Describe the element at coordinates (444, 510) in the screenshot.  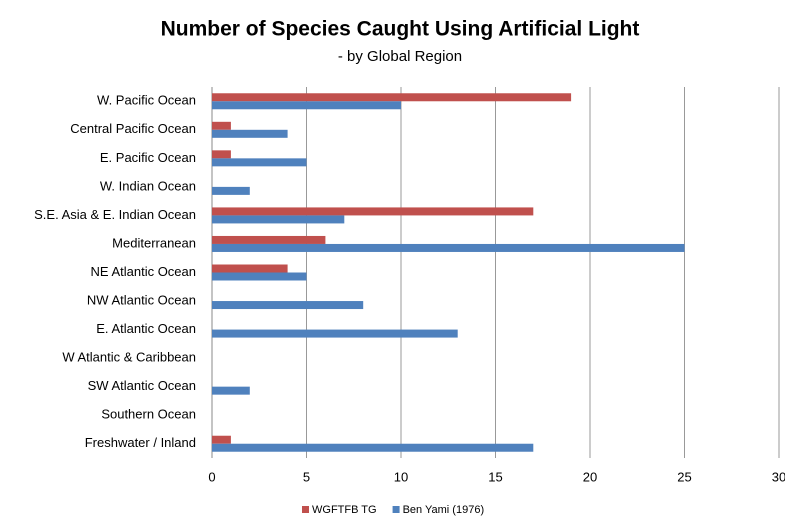
I see `legend-label: Ben Yami (1976)` at that location.